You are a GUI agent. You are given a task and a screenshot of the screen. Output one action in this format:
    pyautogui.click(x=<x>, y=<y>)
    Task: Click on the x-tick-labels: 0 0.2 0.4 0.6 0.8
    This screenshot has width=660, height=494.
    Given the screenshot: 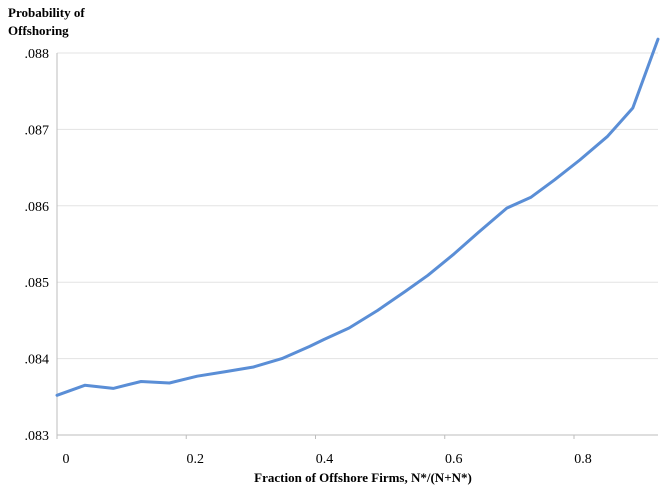 What is the action you would take?
    pyautogui.click(x=327, y=459)
    